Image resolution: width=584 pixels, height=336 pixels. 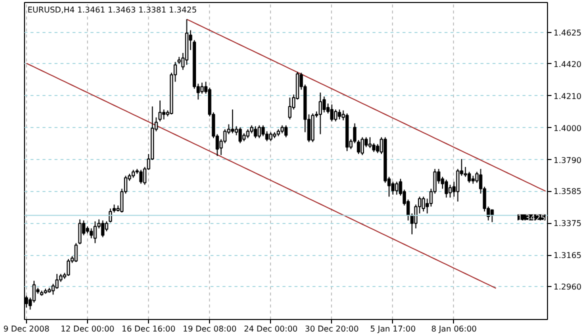 I want to click on y-tick-label: 1.4420, so click(x=568, y=64).